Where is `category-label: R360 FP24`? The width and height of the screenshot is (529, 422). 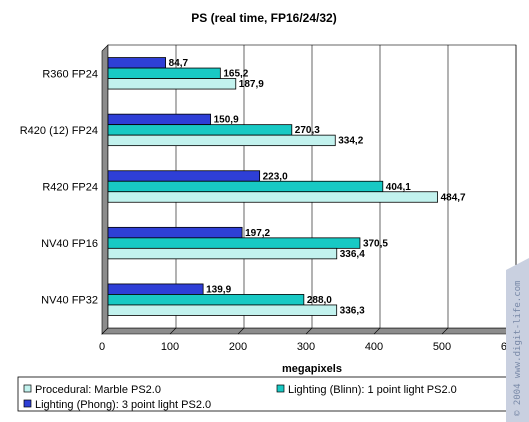 category-label: R360 FP24 is located at coordinates (70, 74).